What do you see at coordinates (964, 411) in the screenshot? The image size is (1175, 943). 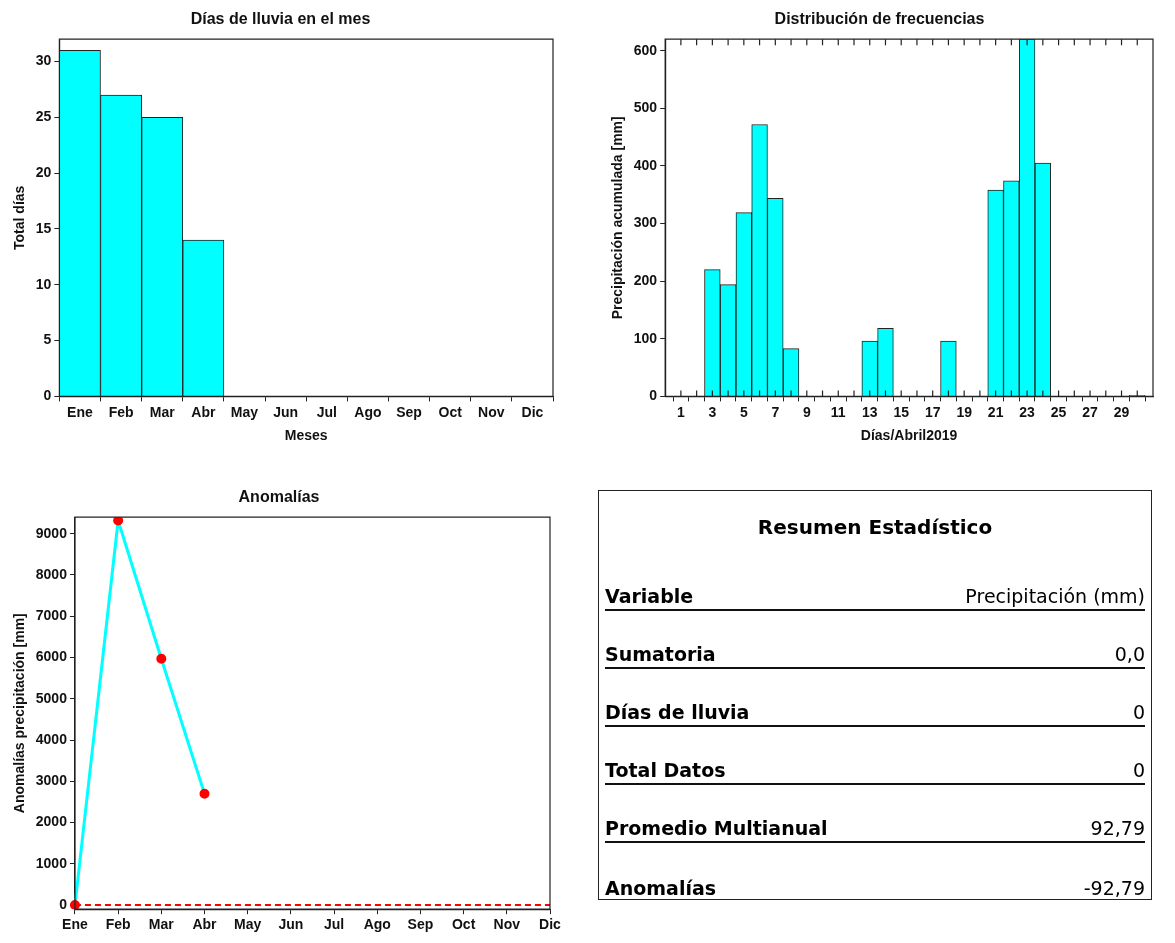 I see `x-tick-label: 19` at bounding box center [964, 411].